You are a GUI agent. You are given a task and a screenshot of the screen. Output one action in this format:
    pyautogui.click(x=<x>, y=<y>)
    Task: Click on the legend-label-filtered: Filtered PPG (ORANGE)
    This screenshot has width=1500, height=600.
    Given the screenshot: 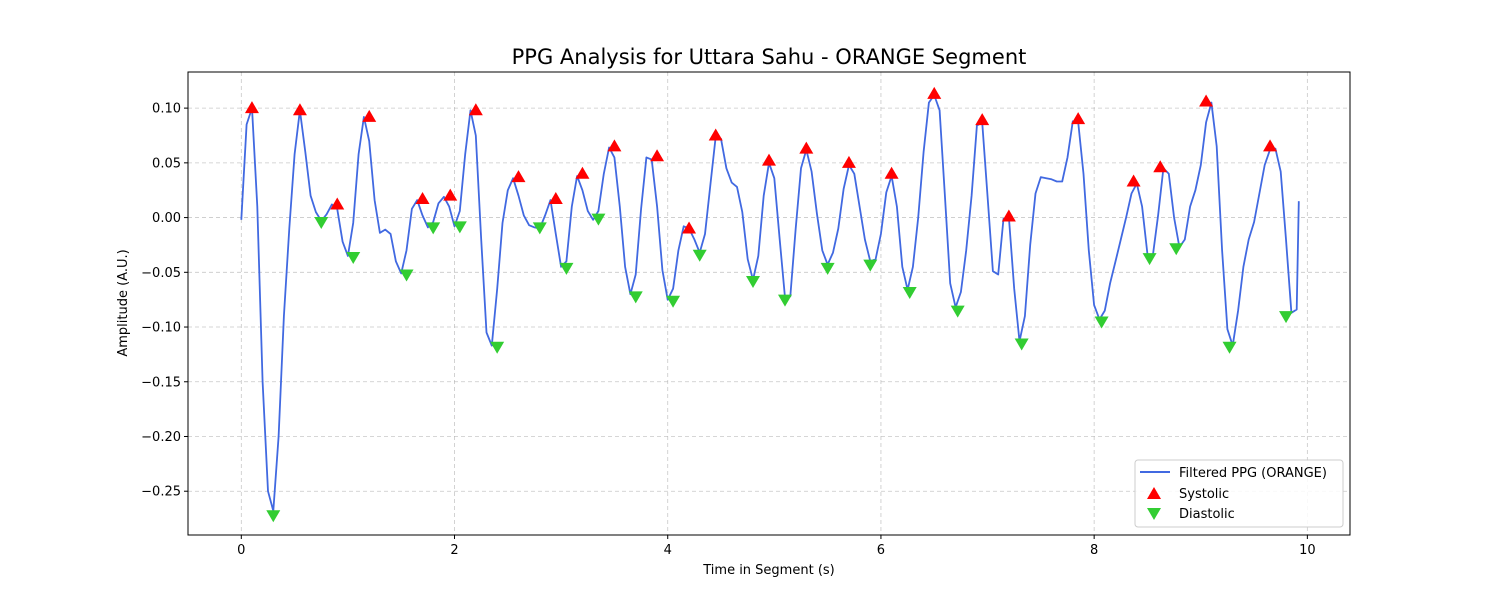 What is the action you would take?
    pyautogui.click(x=1253, y=473)
    